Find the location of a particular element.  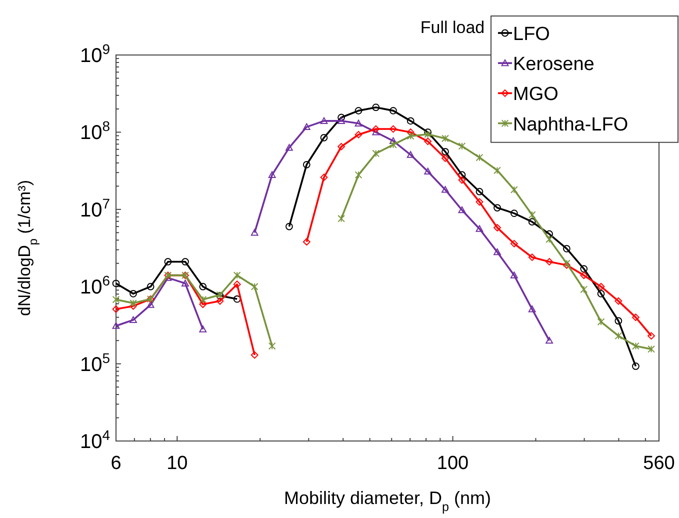

legend-label: LFO is located at coordinates (531, 34).